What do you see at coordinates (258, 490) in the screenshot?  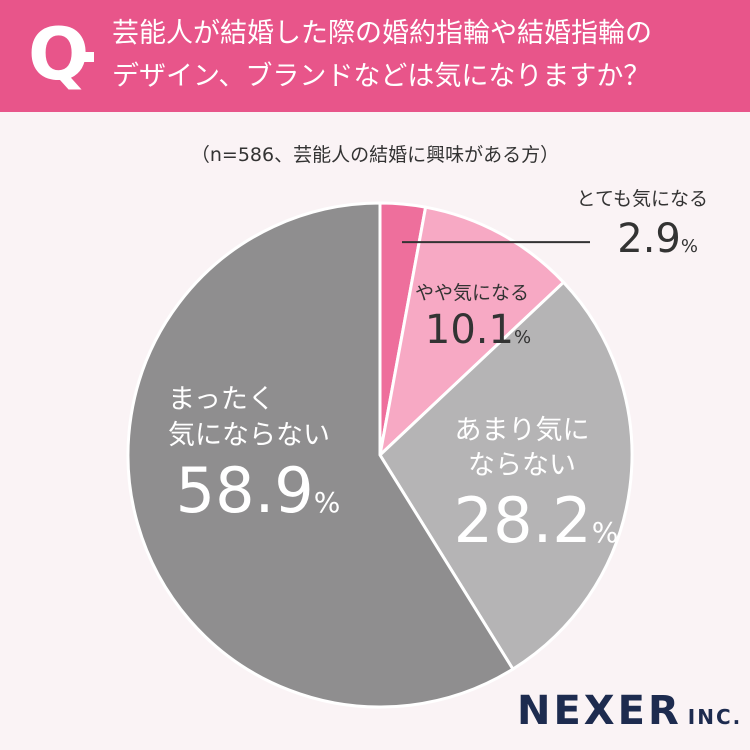 I see `slice-value-4: 58.9%` at bounding box center [258, 490].